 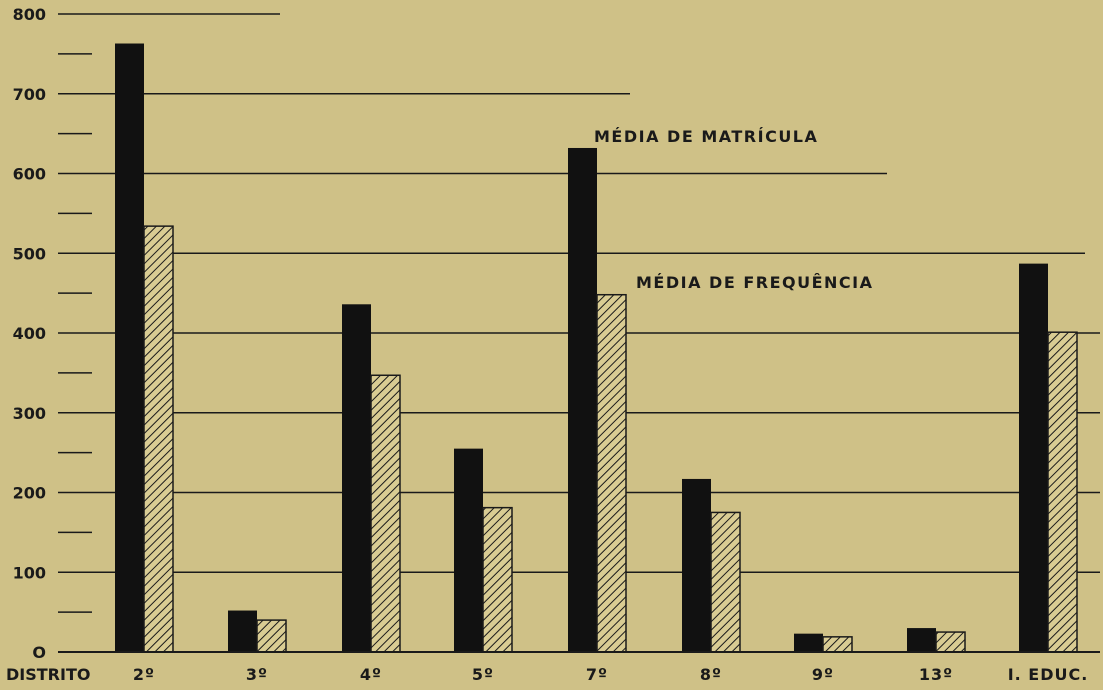 What do you see at coordinates (755, 282) in the screenshot?
I see `legend-label-frequencia: MÉDIA DE FREQUÊNCIA` at bounding box center [755, 282].